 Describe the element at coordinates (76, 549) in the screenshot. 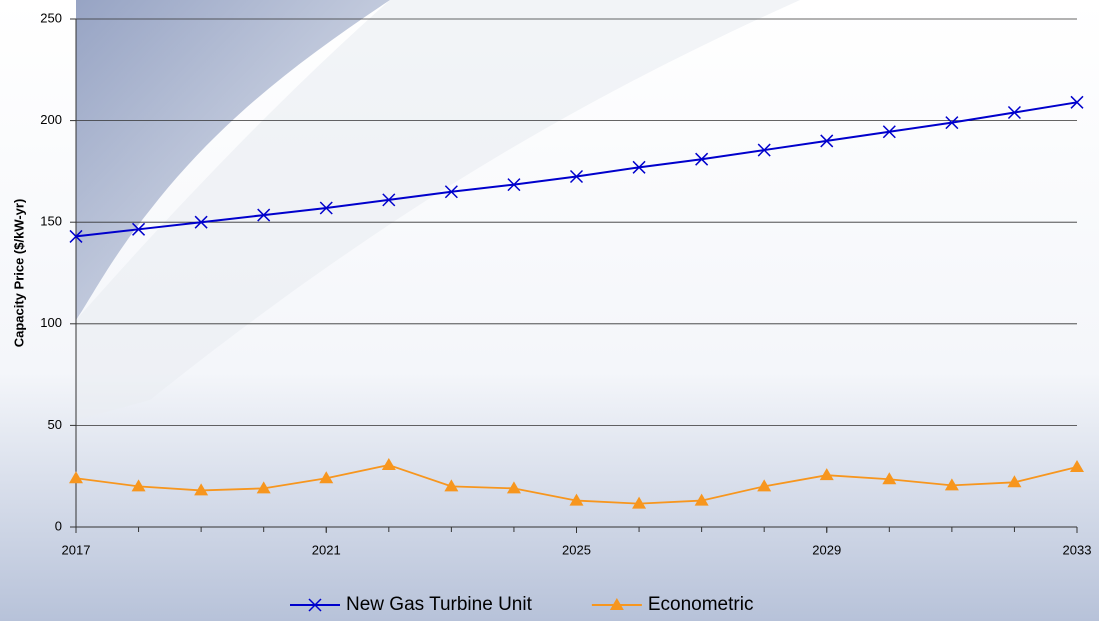

I see `x-tick-label: 2017` at that location.